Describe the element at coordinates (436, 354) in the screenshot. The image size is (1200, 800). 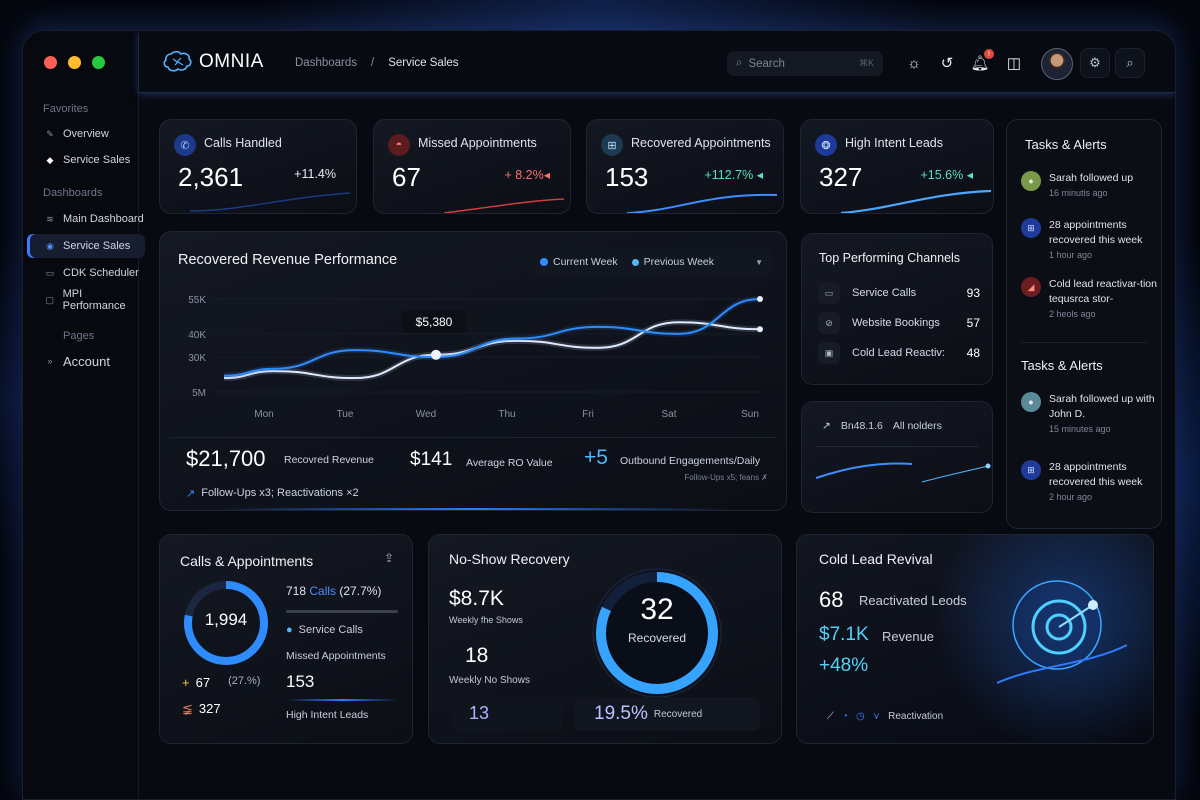
I see `highlight-point` at that location.